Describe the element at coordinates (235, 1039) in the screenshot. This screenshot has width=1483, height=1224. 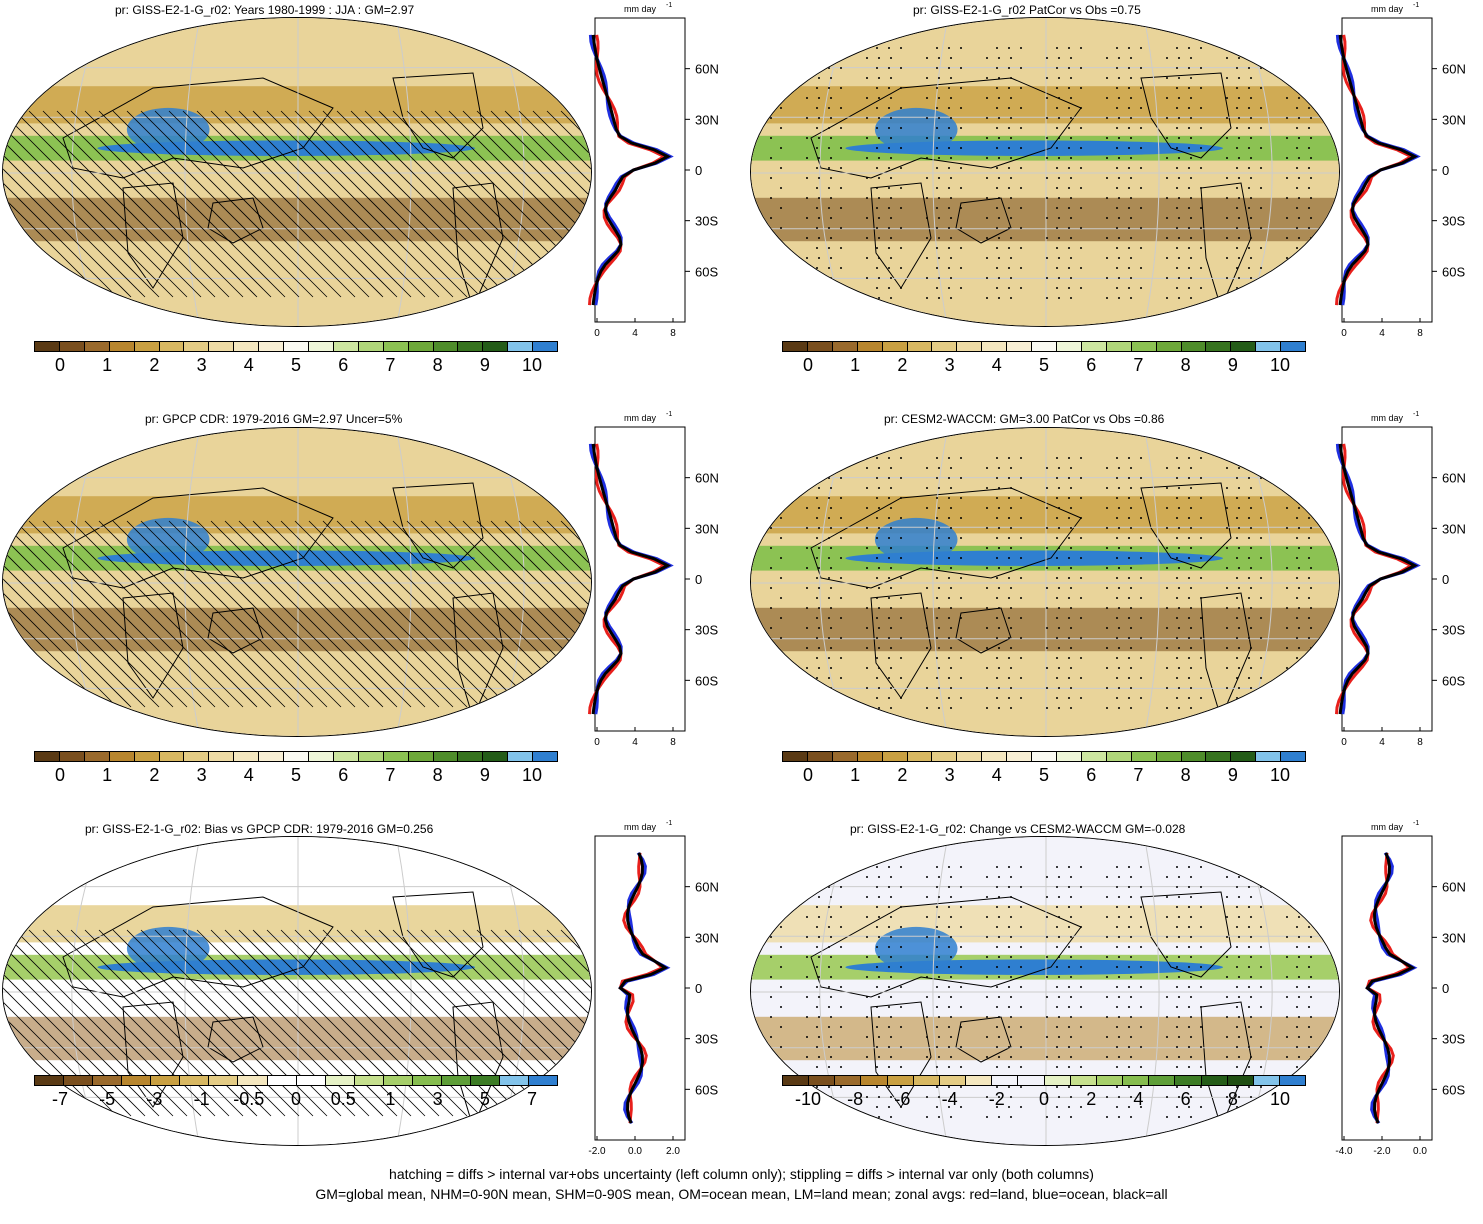
I see `coastline` at that location.